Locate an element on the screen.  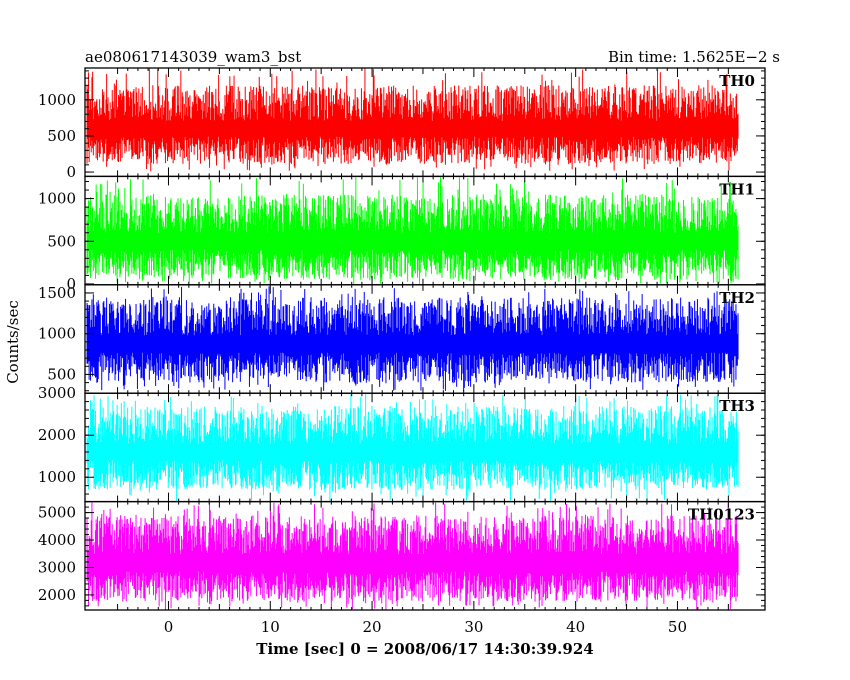
panel-th3: TH3 1000 2000 3000 is located at coordinates (402, 443).